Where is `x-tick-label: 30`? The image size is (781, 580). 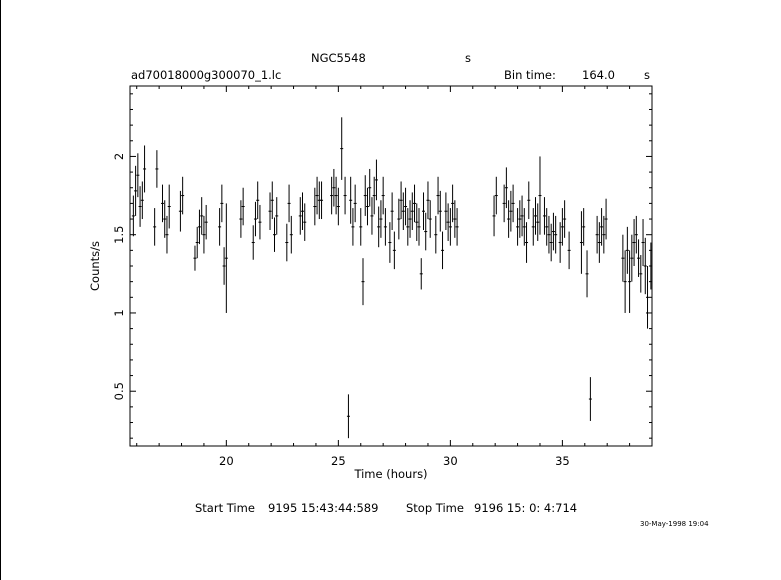
x-tick-label: 30 is located at coordinates (450, 461).